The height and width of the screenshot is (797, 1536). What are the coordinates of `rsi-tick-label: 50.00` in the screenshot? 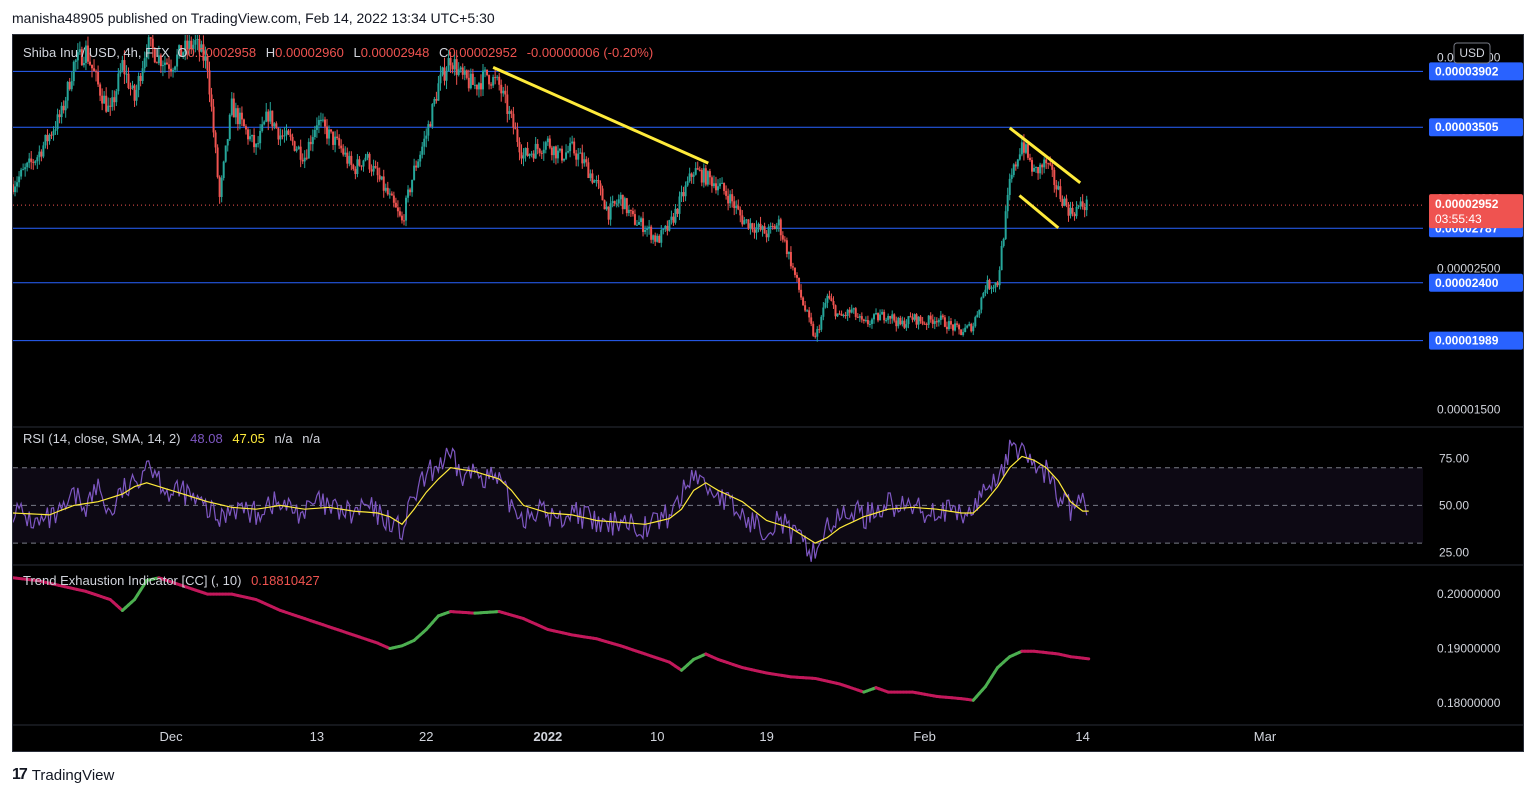 It's located at (1454, 505).